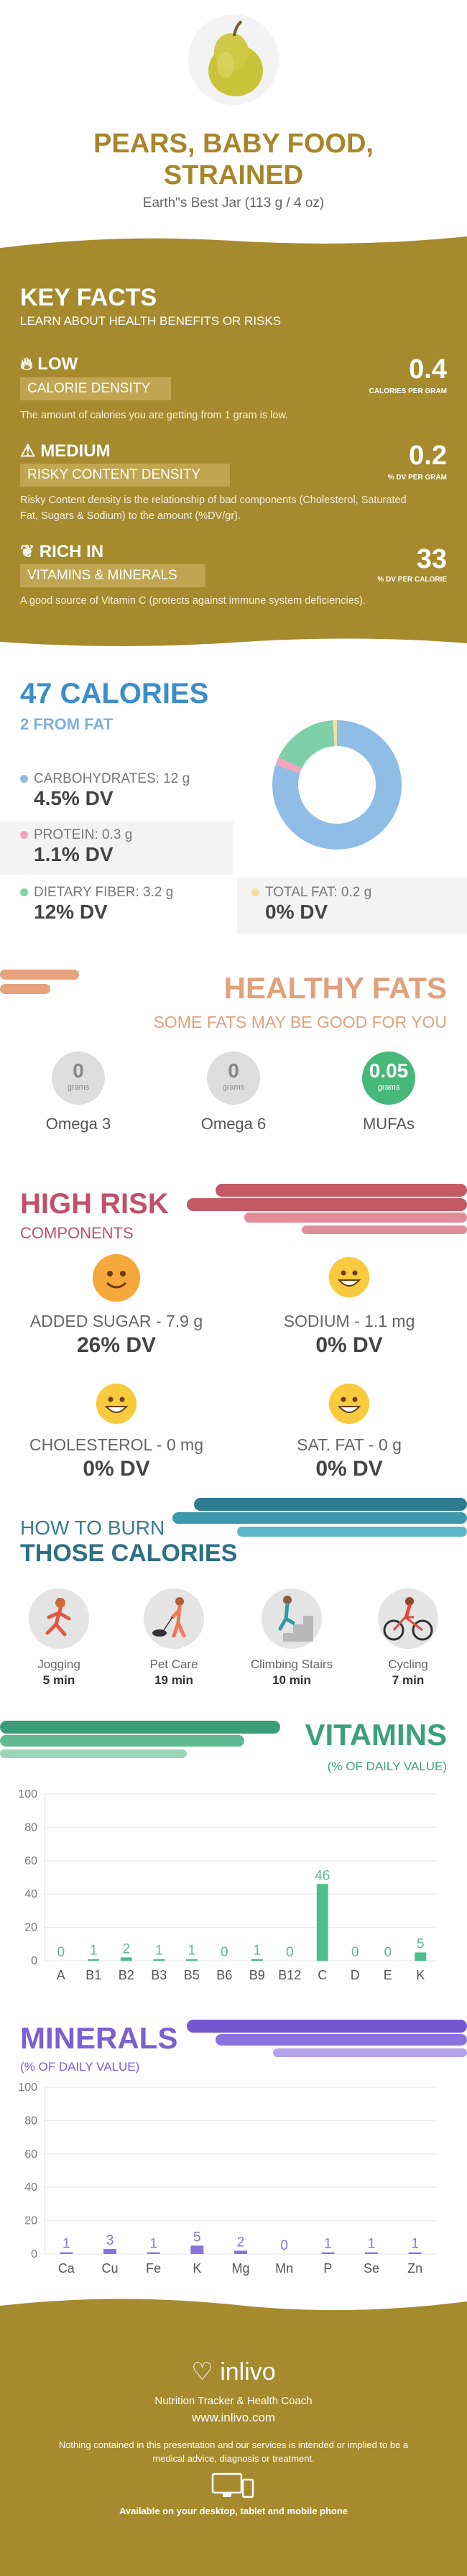 This screenshot has height=2576, width=467. What do you see at coordinates (312, 748) in the screenshot?
I see `donut-slice-fiber` at bounding box center [312, 748].